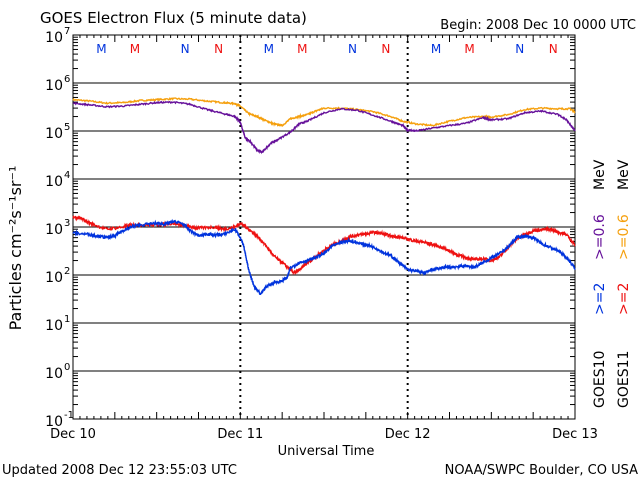 The height and width of the screenshot is (480, 640). I want to click on y-tick-exponent: 3, so click(67, 223).